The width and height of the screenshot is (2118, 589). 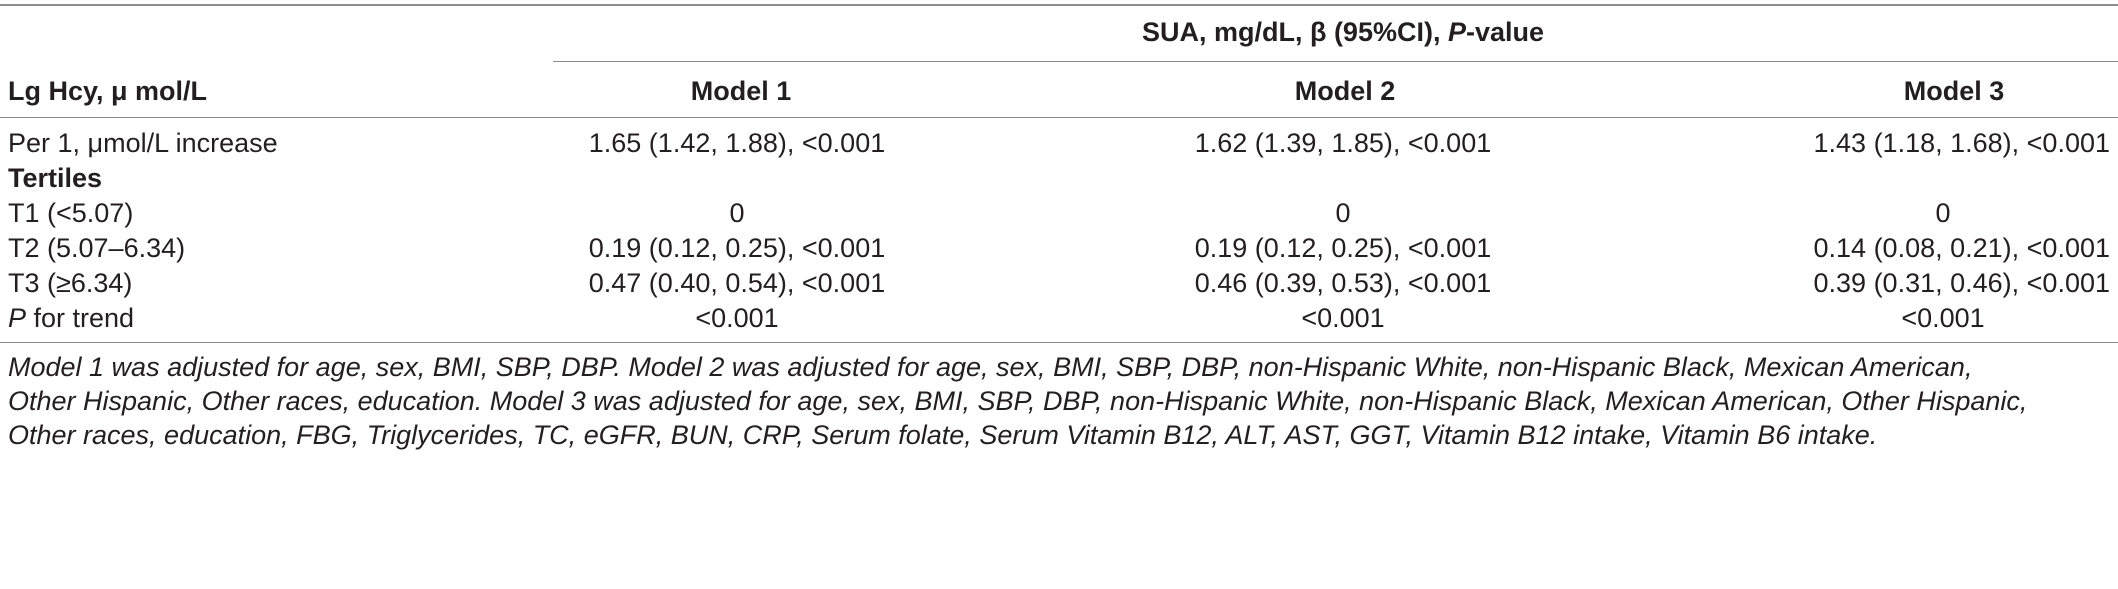 What do you see at coordinates (1059, 117) in the screenshot?
I see `header-bottom-rule` at bounding box center [1059, 117].